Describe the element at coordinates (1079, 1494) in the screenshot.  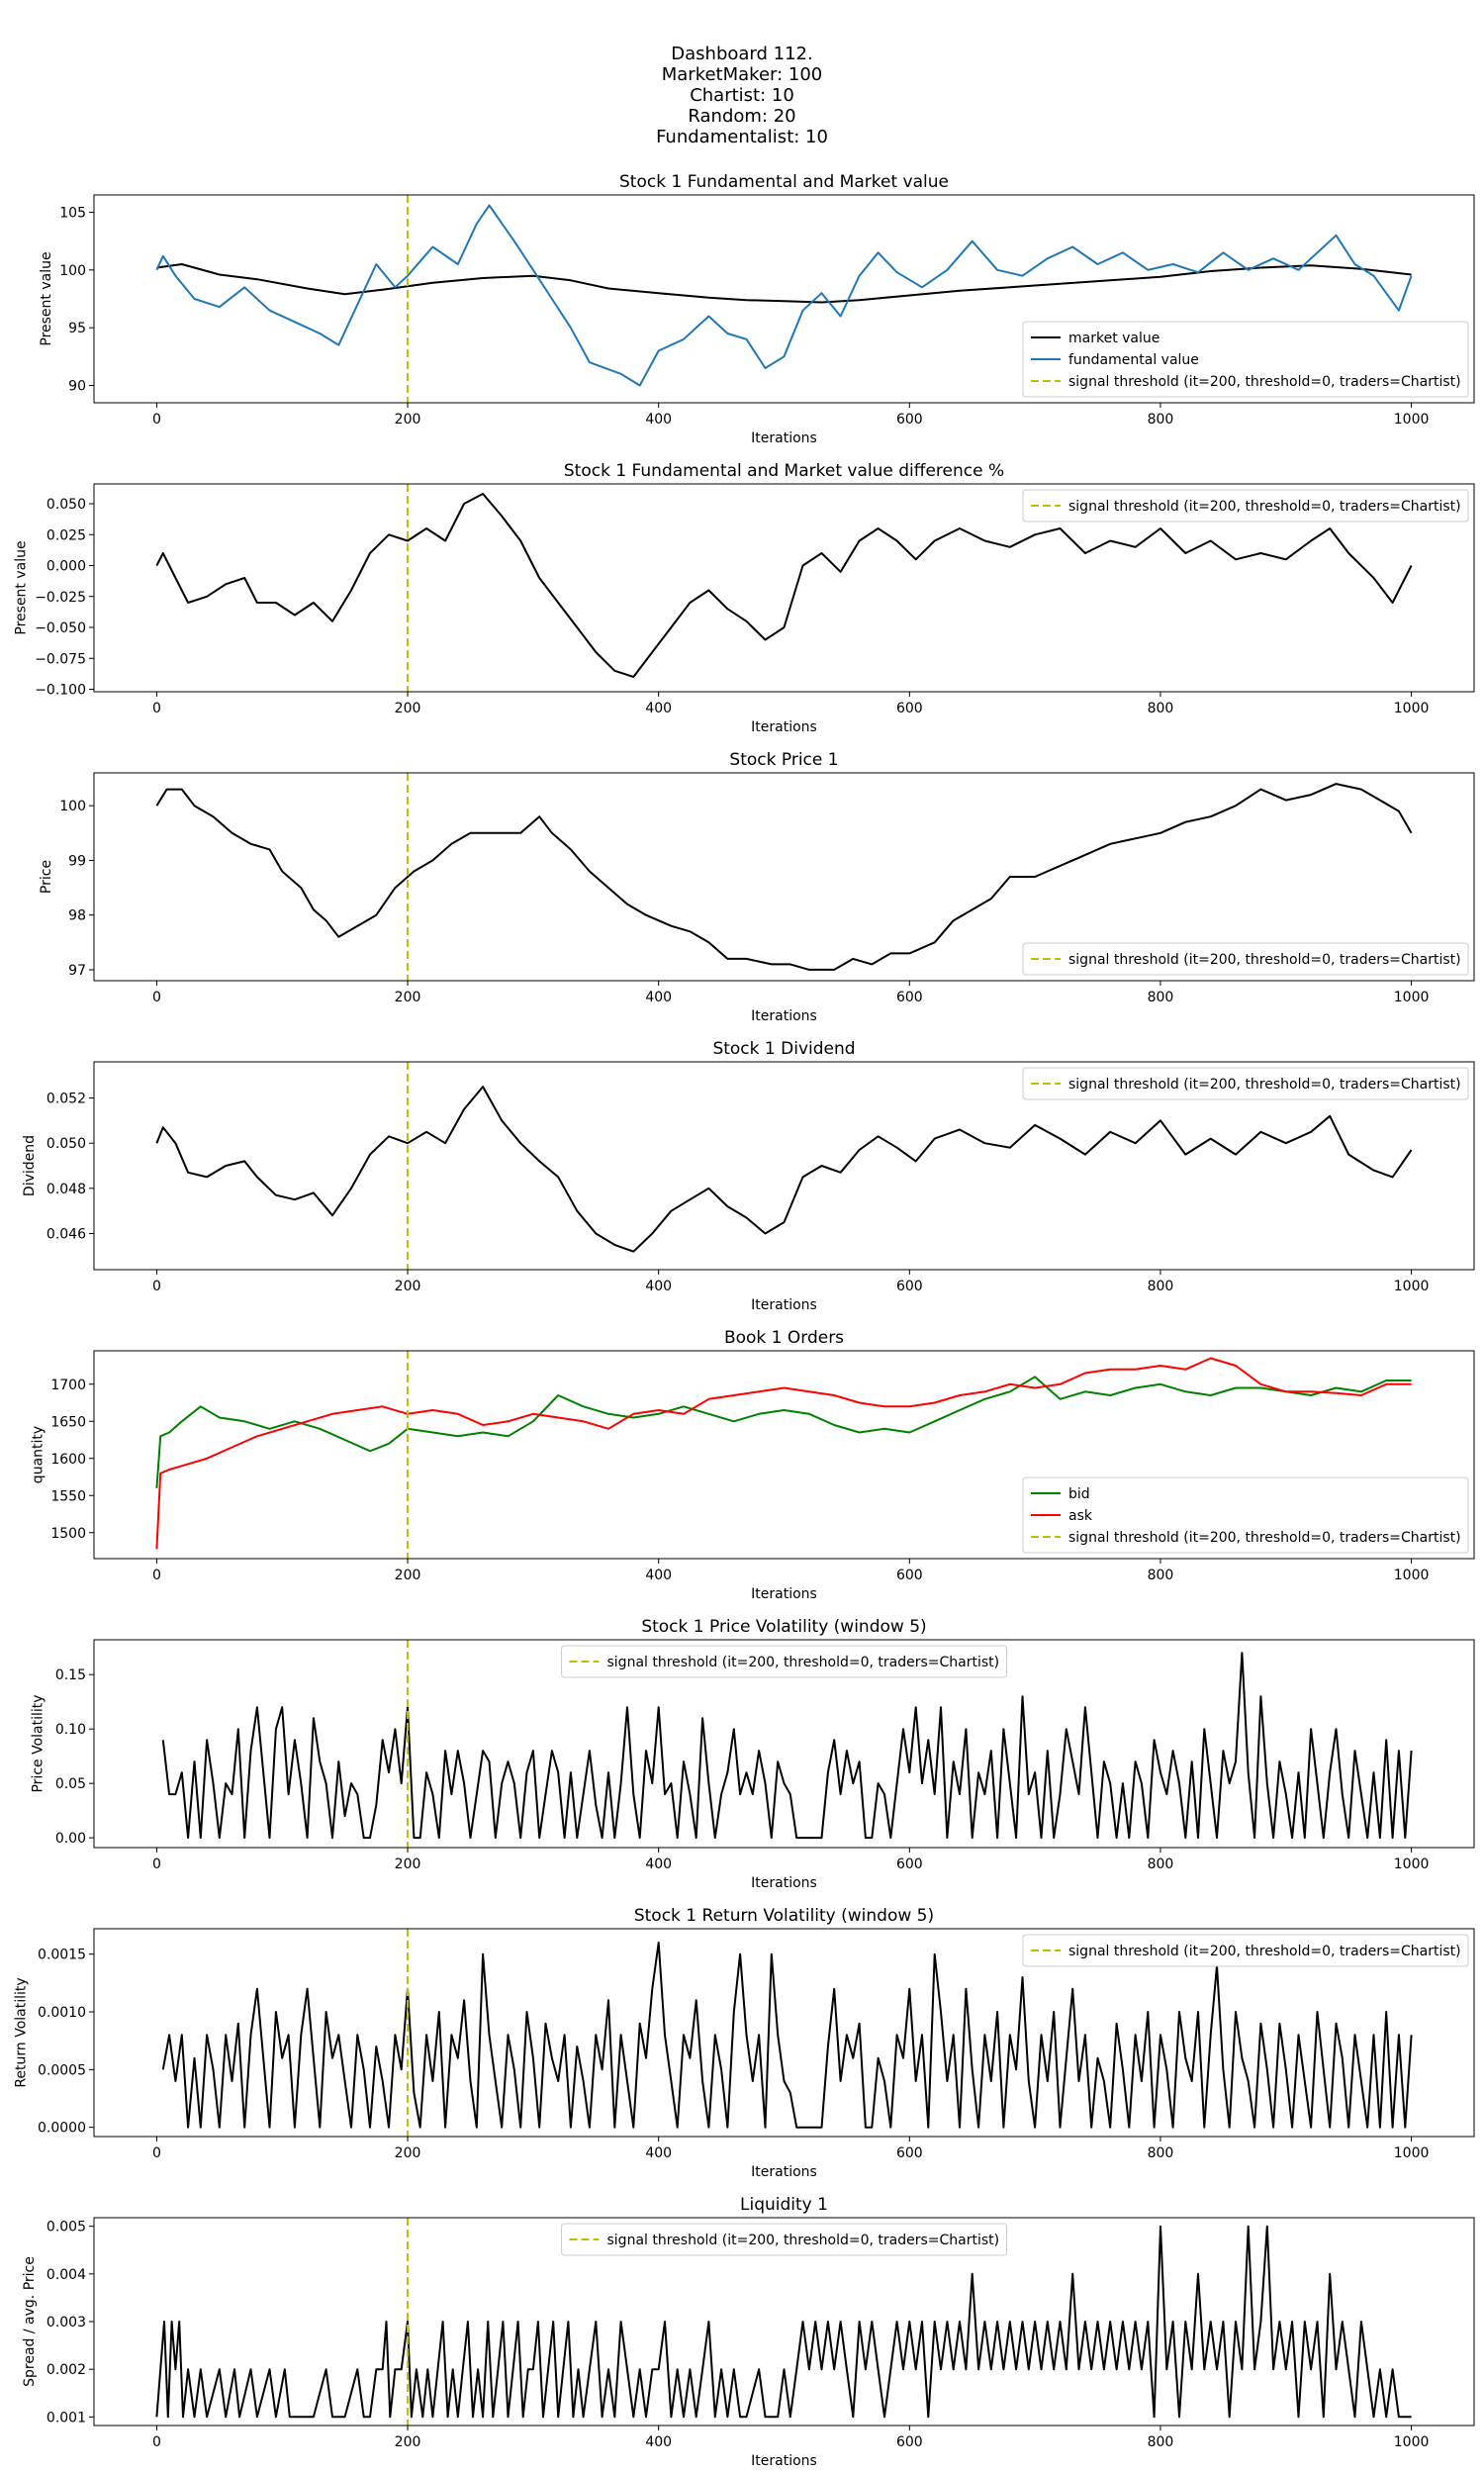
I see `legend-label: bid` at that location.